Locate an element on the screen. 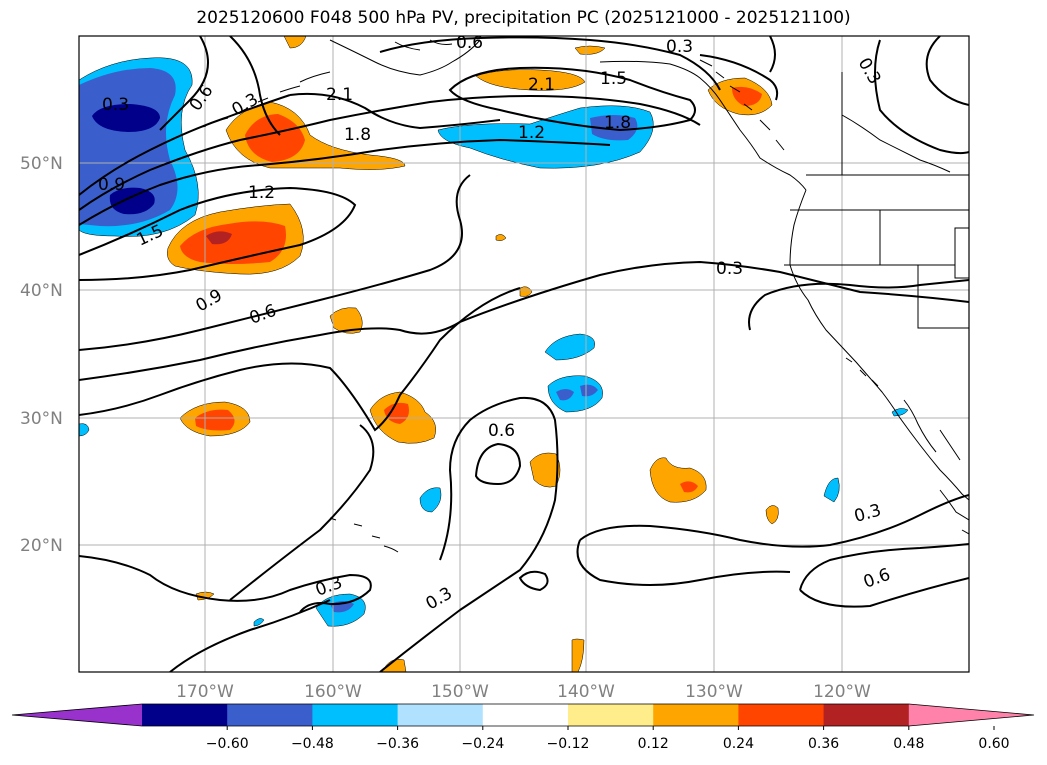 The height and width of the screenshot is (765, 1047). lat-label: 30°N is located at coordinates (41, 419).